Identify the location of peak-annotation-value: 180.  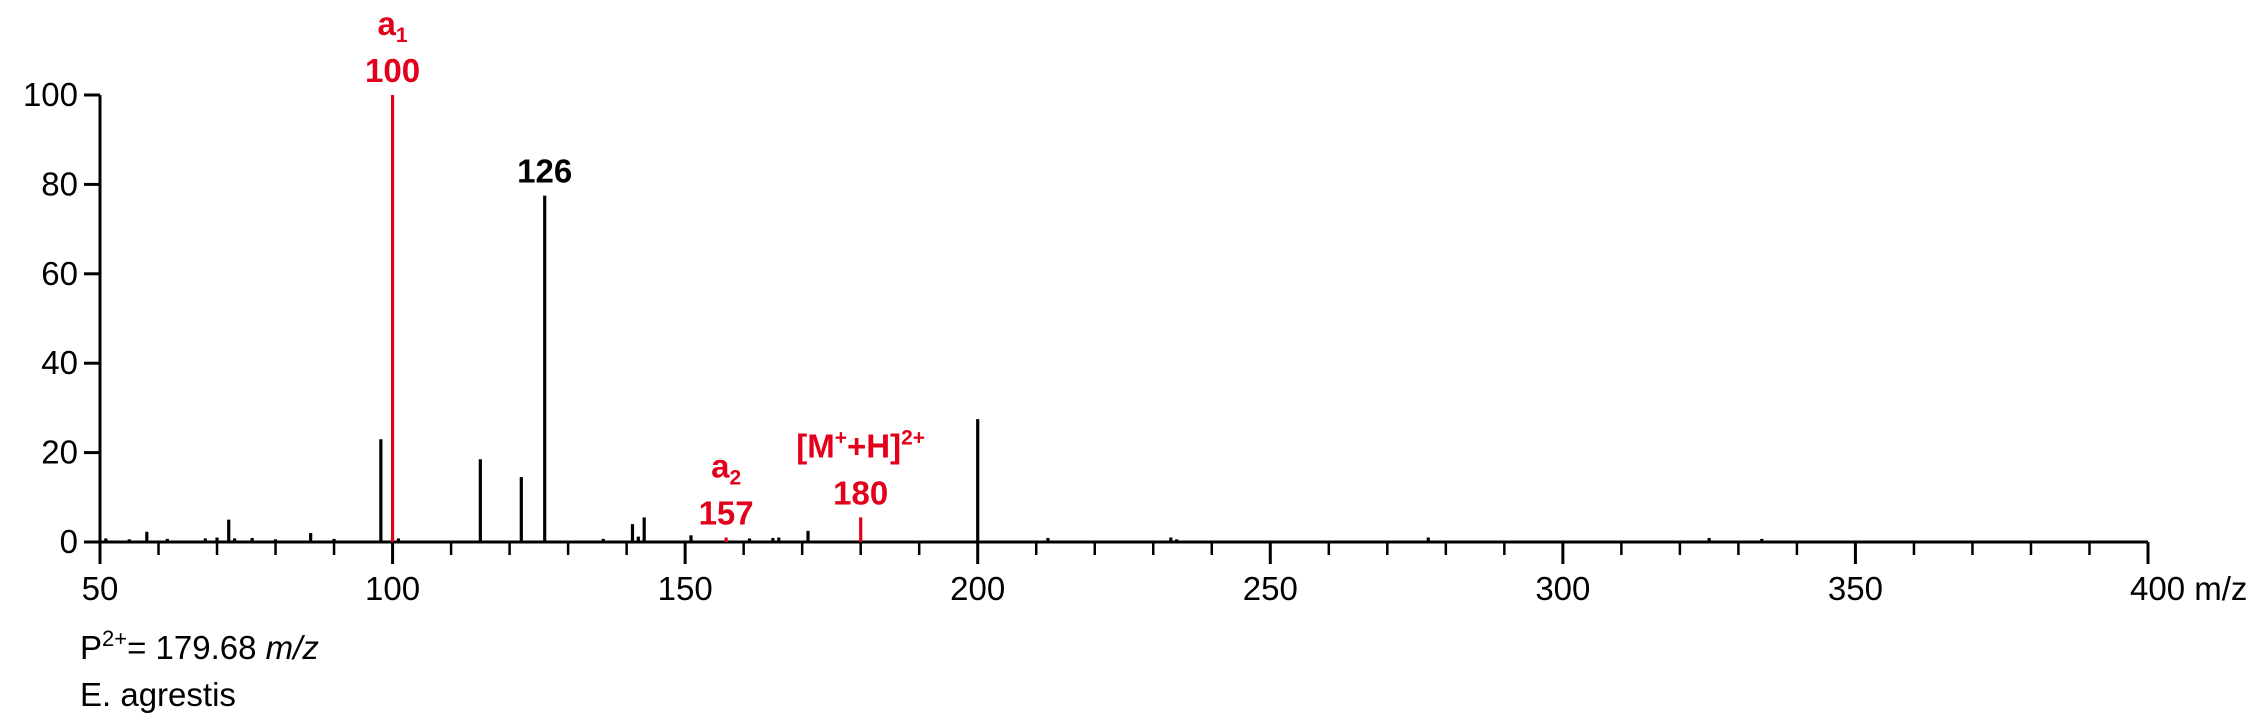
(860, 492).